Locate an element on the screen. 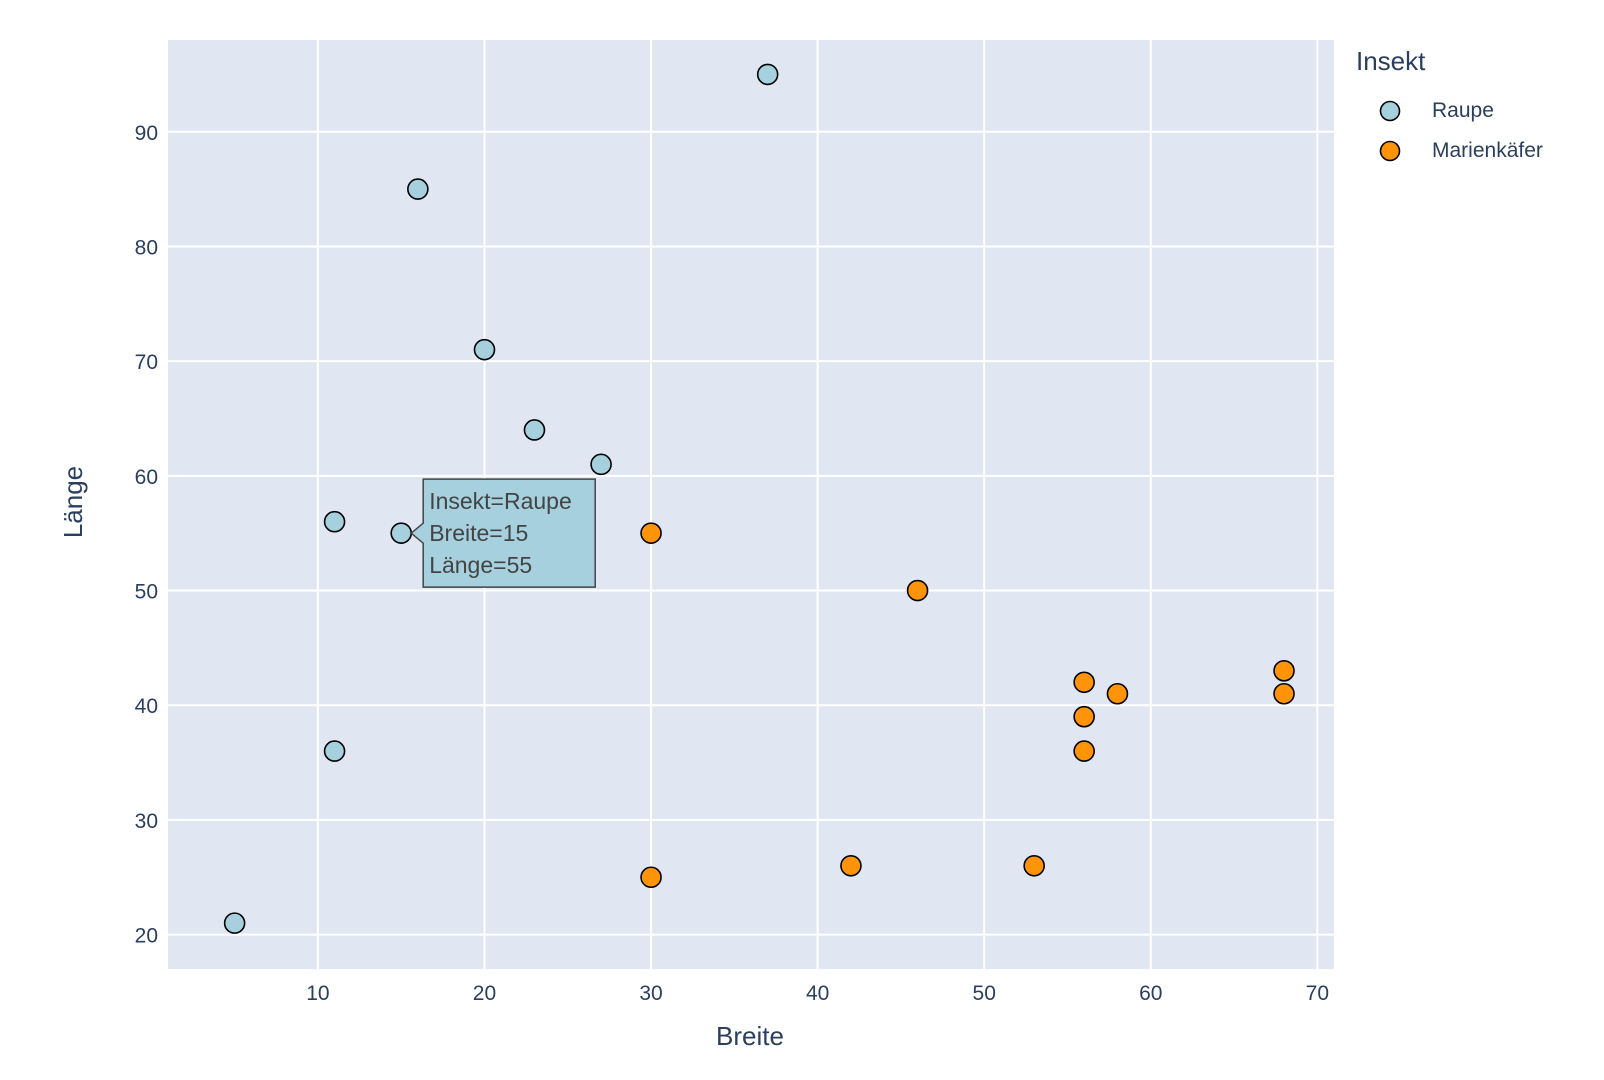 This screenshot has height=1080, width=1604. x-tick-label: 60 is located at coordinates (1150, 993).